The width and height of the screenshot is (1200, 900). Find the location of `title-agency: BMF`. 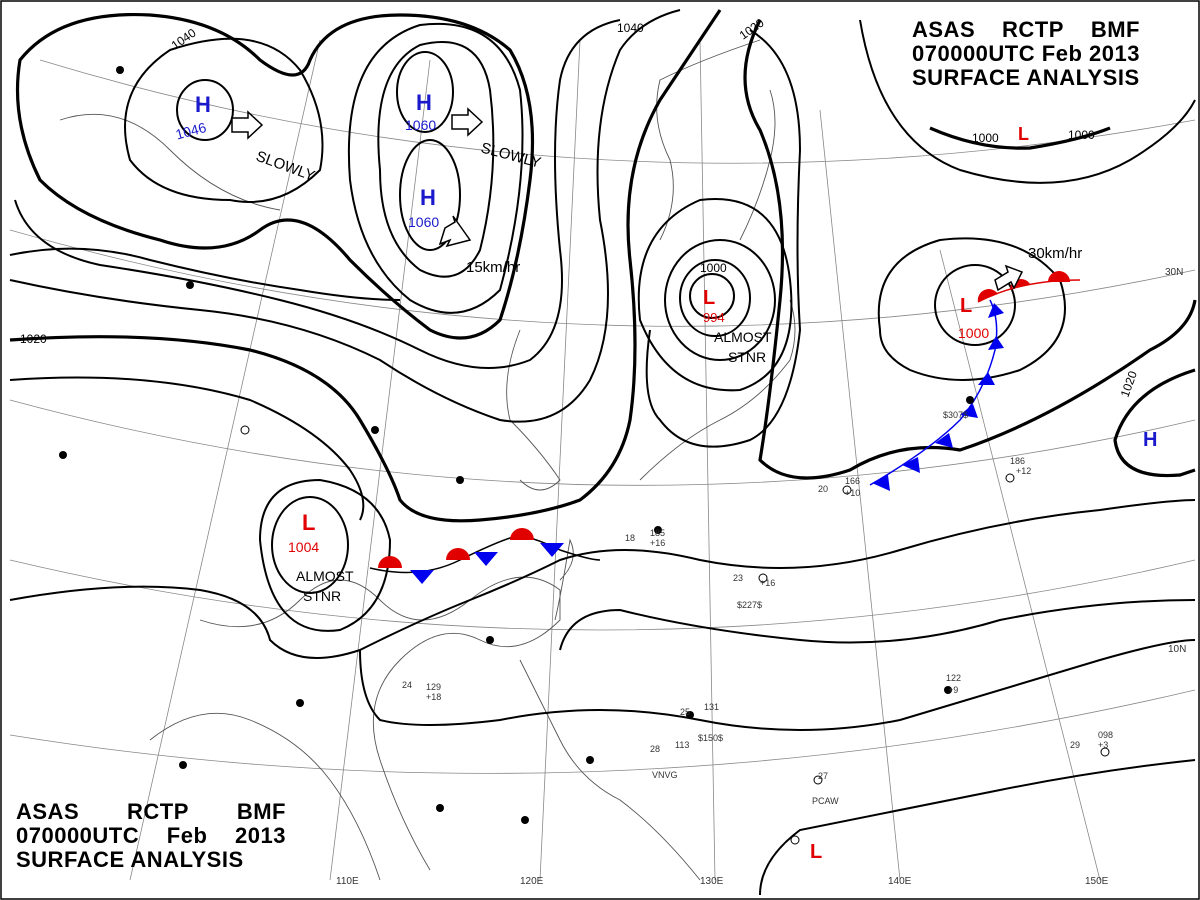

title-agency: BMF is located at coordinates (1115, 29).